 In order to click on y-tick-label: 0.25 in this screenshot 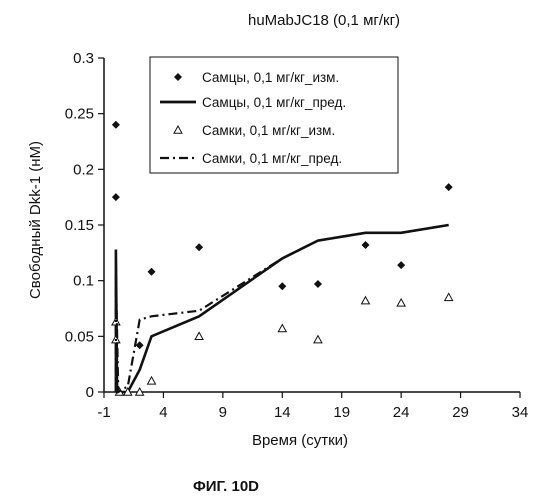, I will do `click(79, 114)`.